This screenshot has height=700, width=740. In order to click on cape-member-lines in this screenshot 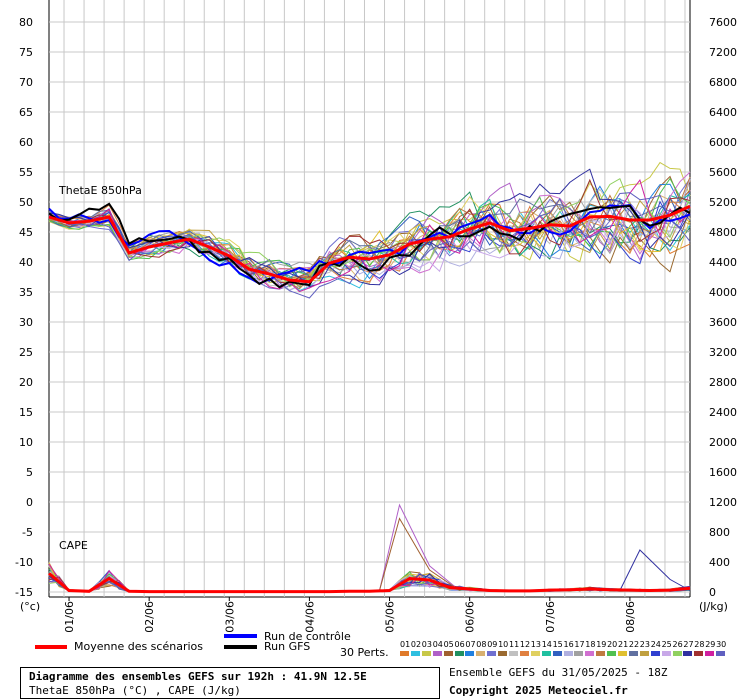, I will do `click(369, 548)`.